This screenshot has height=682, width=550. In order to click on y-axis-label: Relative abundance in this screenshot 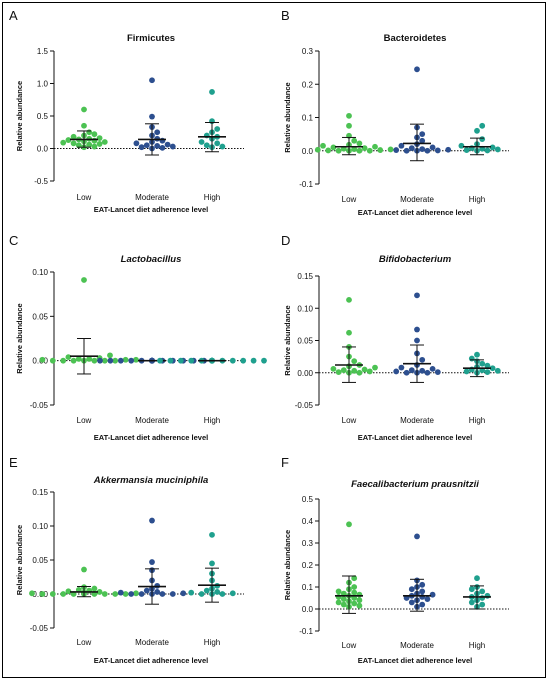, I will do `click(19, 560)`.